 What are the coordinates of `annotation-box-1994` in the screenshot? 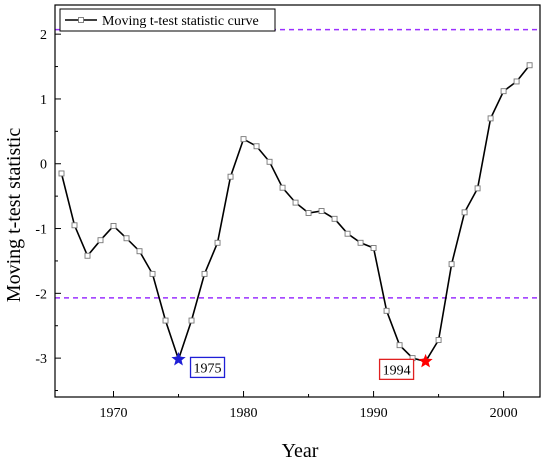 It's located at (396, 369).